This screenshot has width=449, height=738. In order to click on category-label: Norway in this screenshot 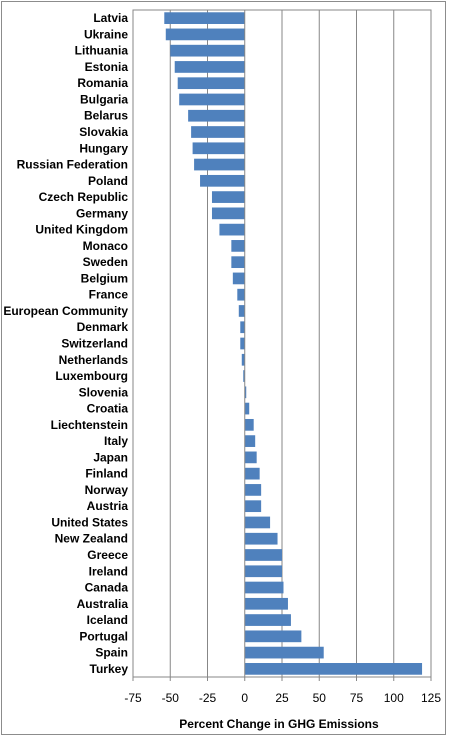, I will do `click(107, 490)`.